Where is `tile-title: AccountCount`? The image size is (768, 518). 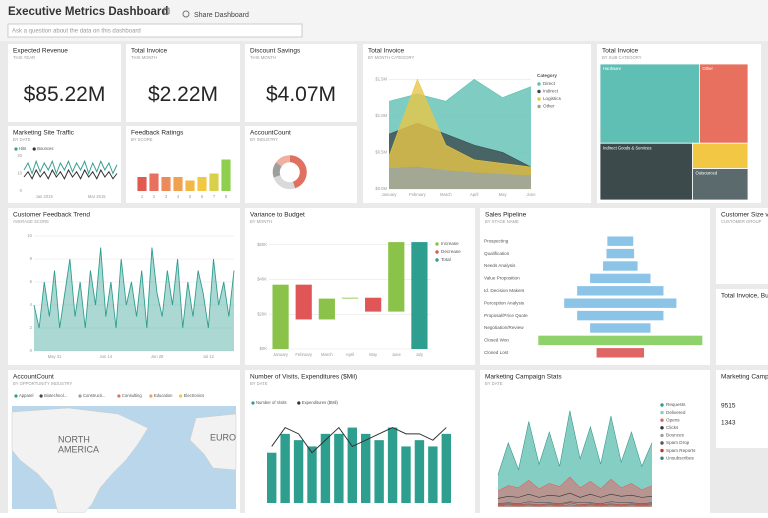
tile-title: AccountCount is located at coordinates (33, 377).